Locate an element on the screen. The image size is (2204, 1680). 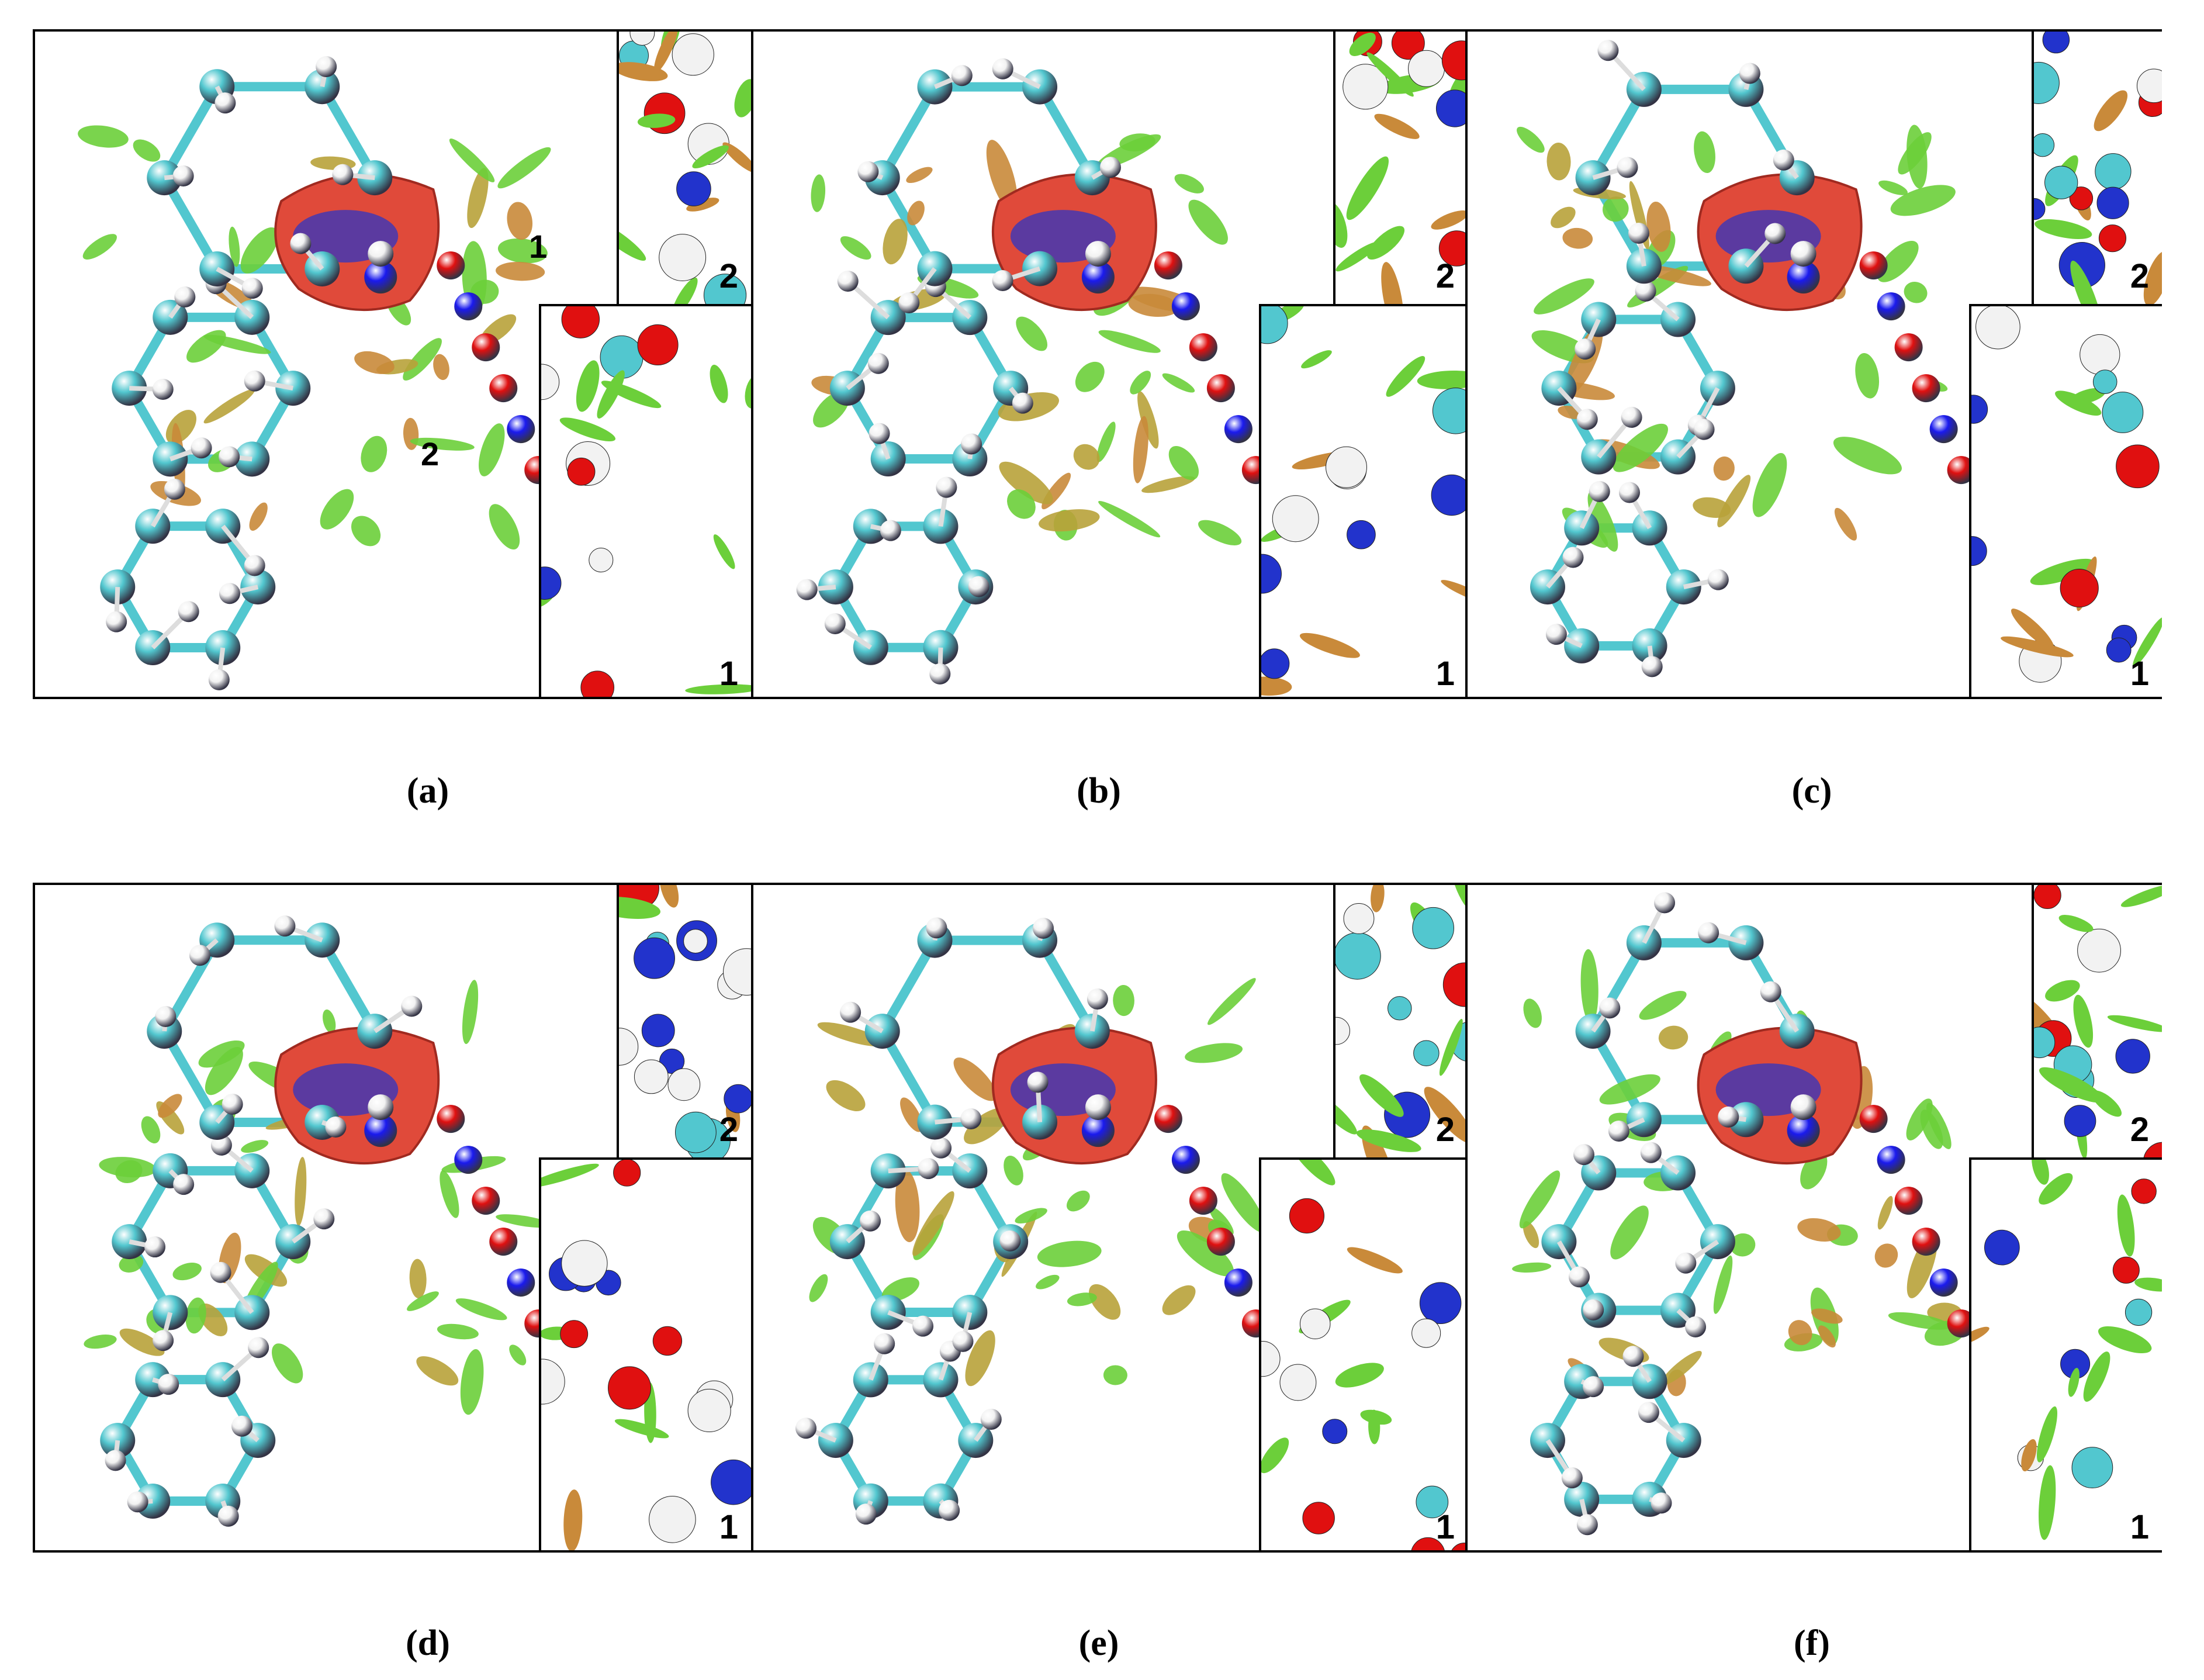
caption-d: (d) is located at coordinates (428, 1643).